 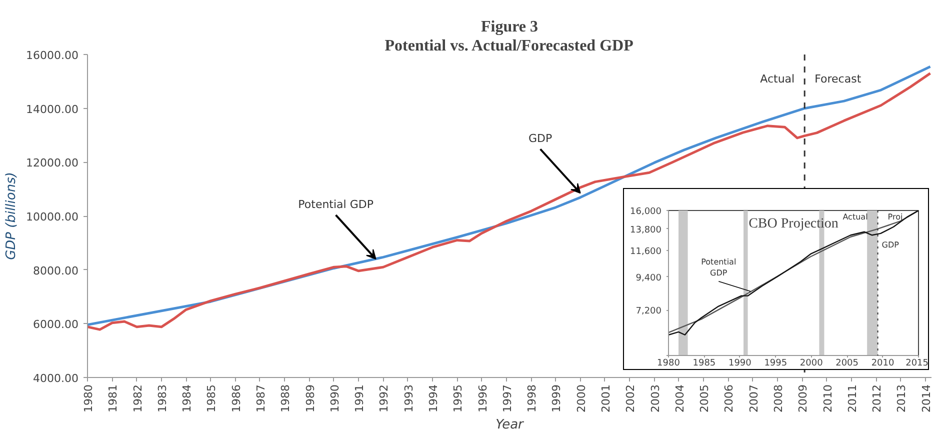 I want to click on x-tick-label: 1989, so click(x=310, y=398).